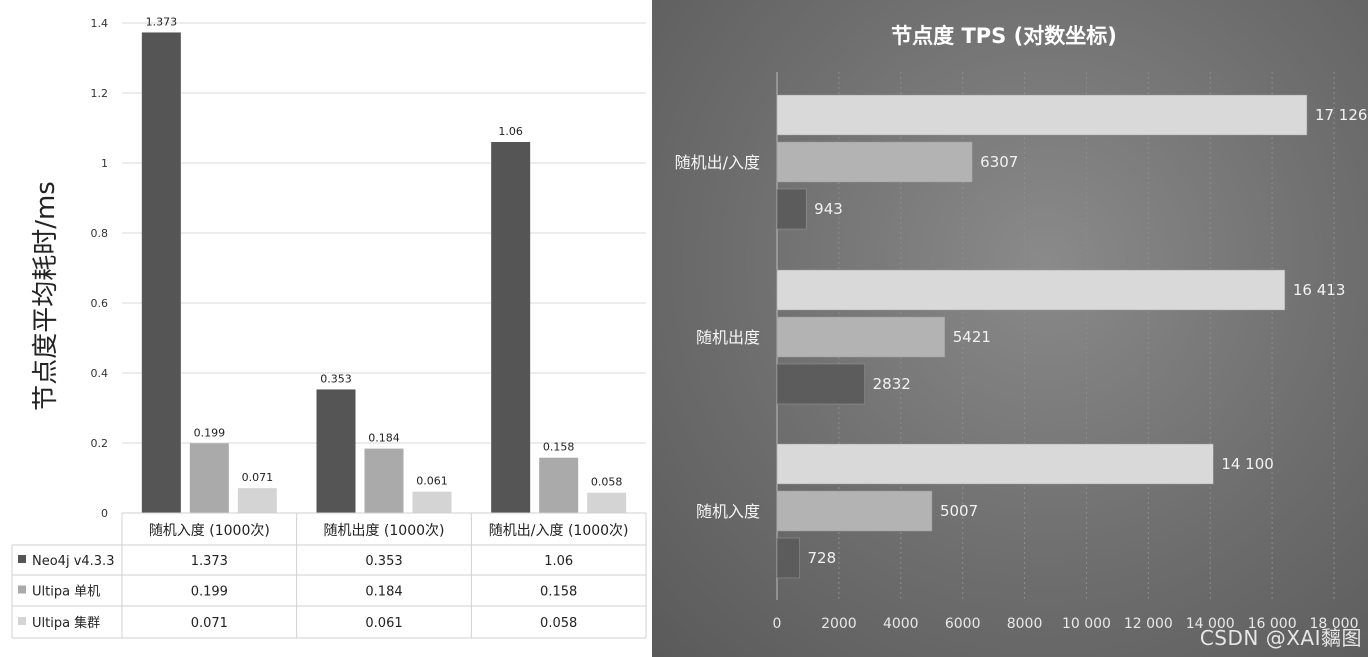  What do you see at coordinates (258, 477) in the screenshot?
I see `data-label: 0.071` at bounding box center [258, 477].